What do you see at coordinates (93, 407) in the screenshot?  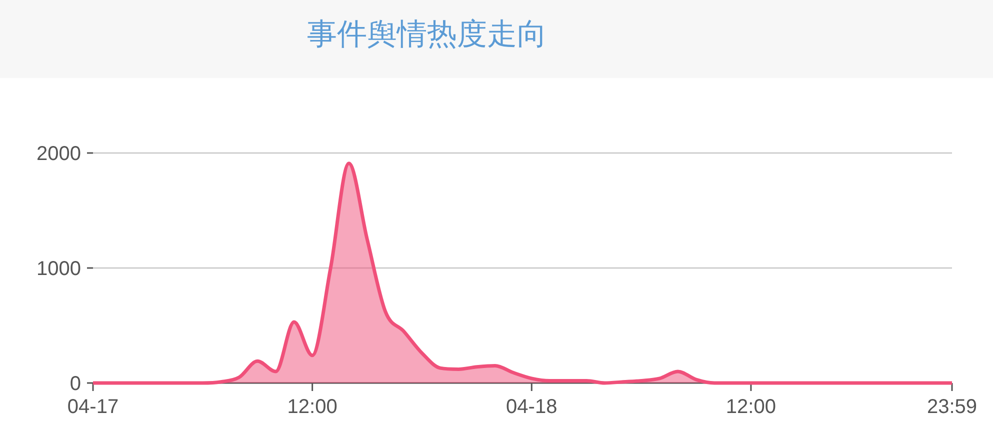 I see `x-tick-label: 04-17` at bounding box center [93, 407].